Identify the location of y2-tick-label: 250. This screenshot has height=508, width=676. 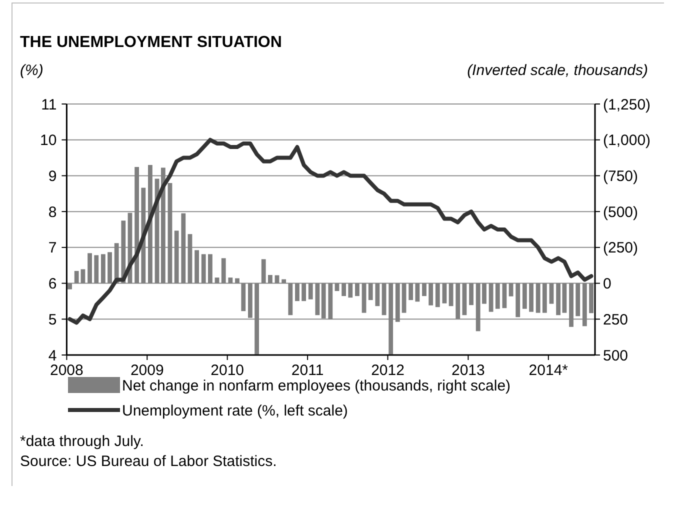
(615, 319).